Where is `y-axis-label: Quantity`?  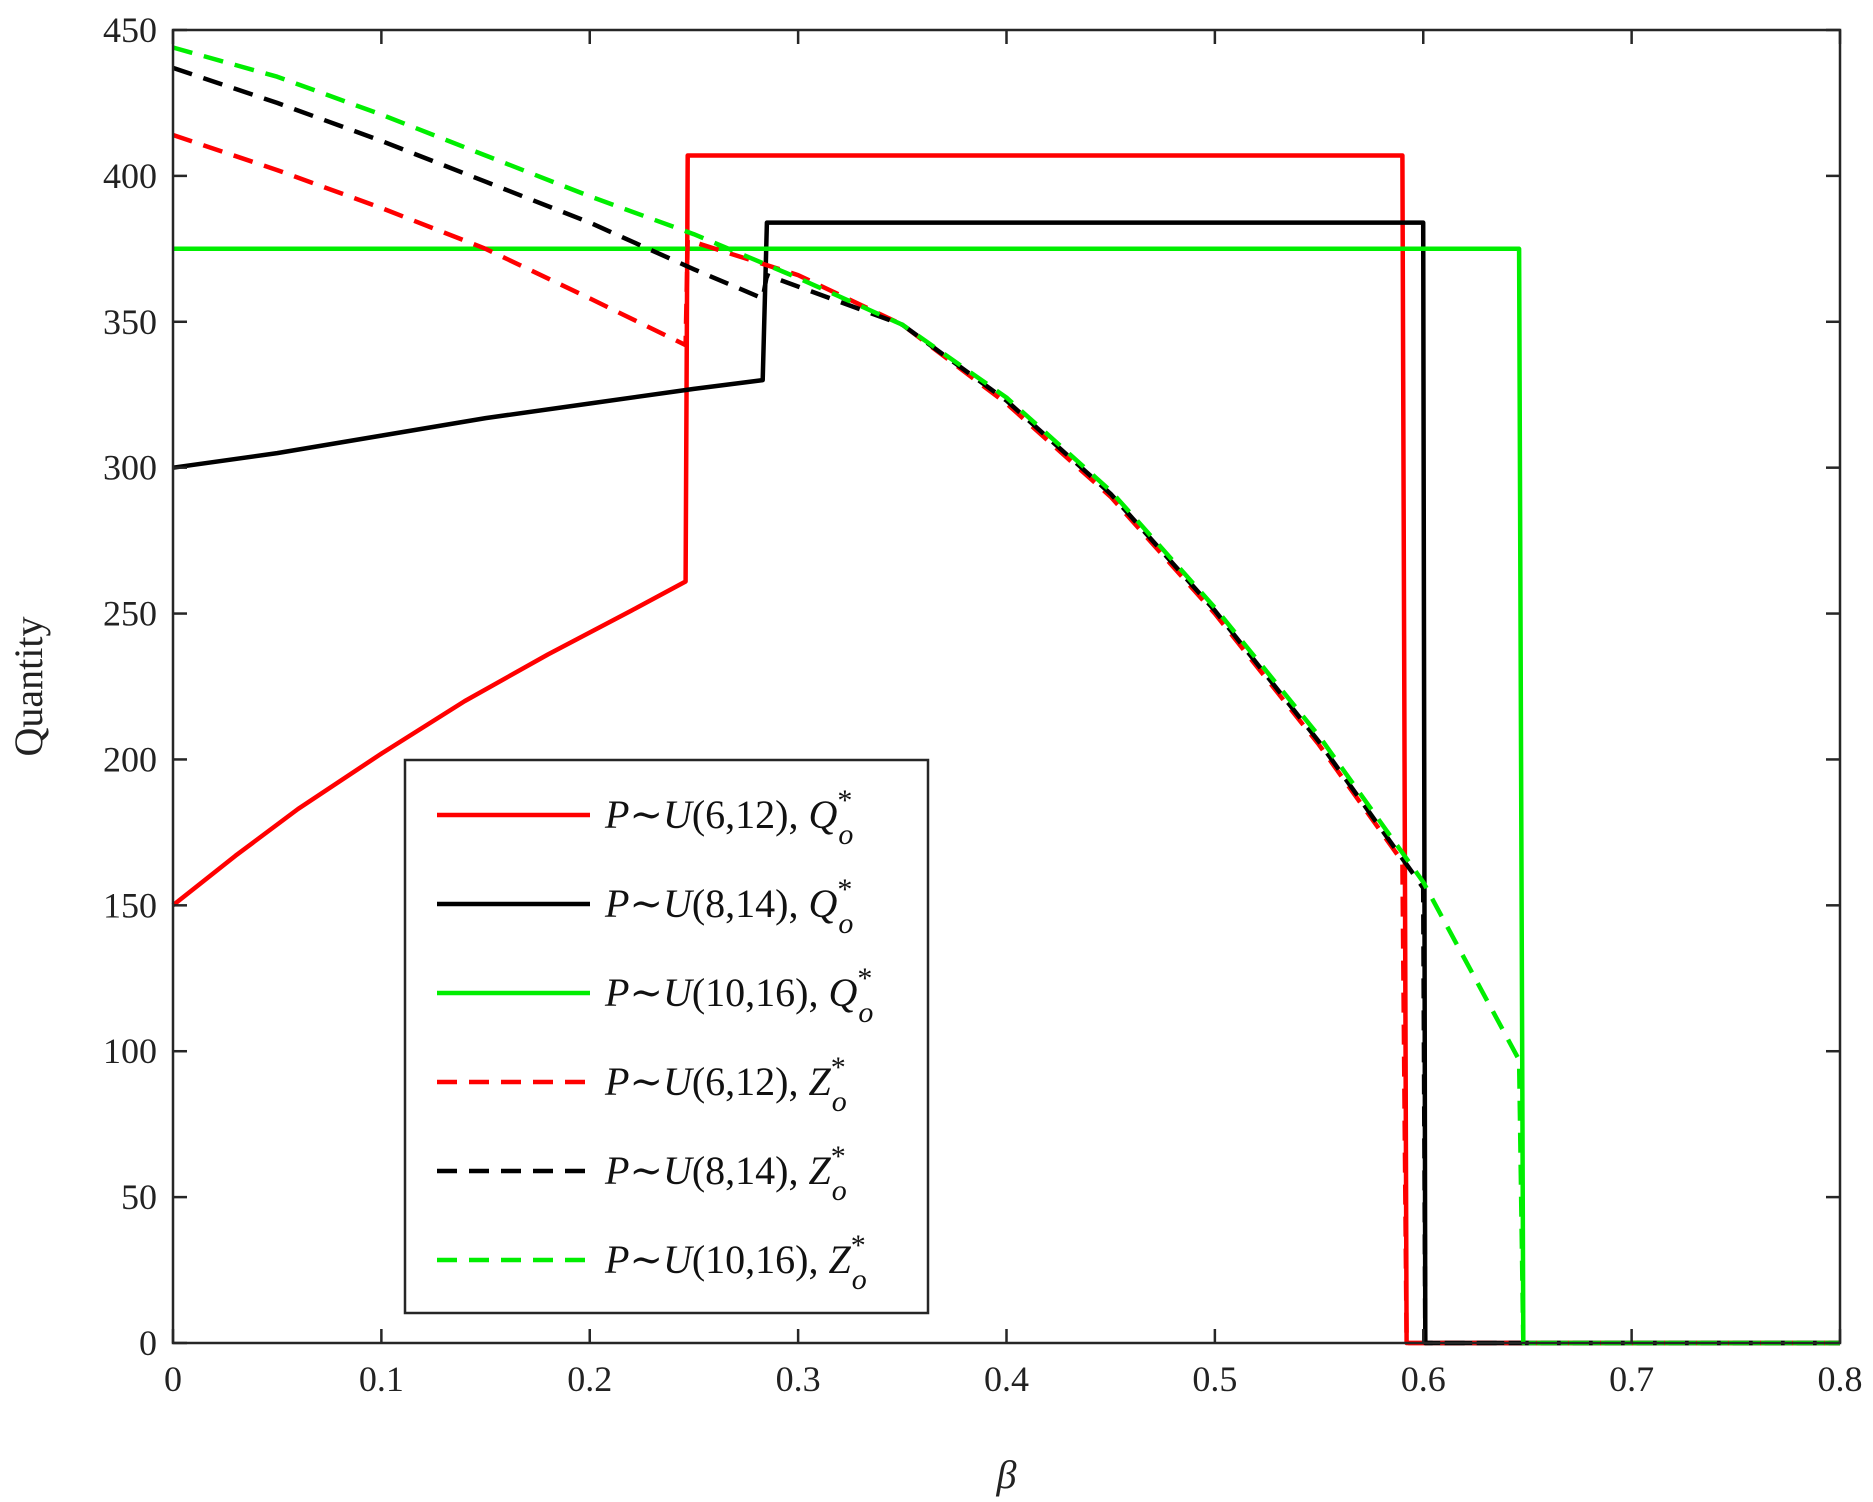
y-axis-label: Quantity is located at coordinates (28, 687).